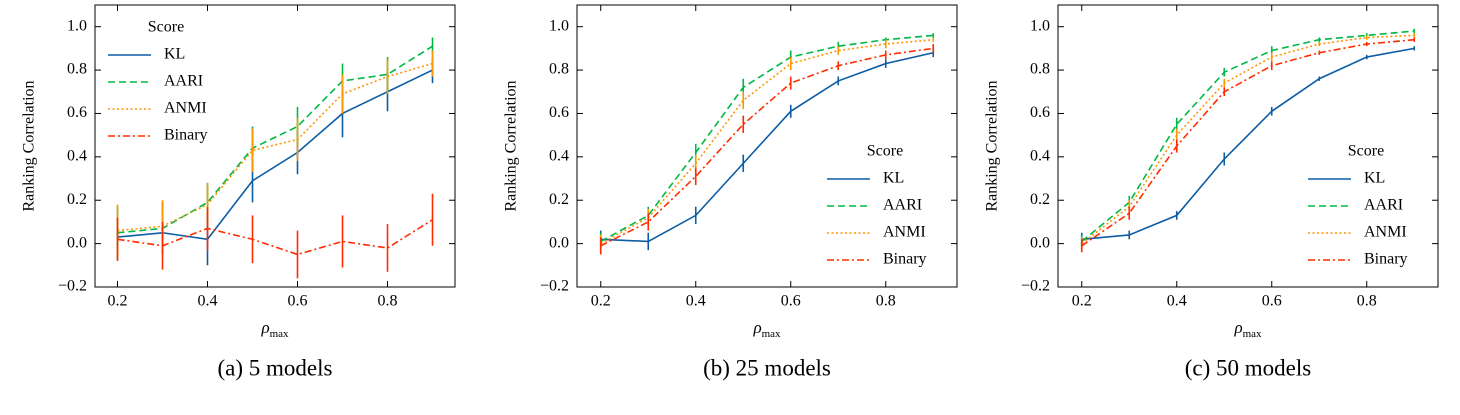 The width and height of the screenshot is (1460, 415). I want to click on caption: (a) 5 models, so click(275, 367).